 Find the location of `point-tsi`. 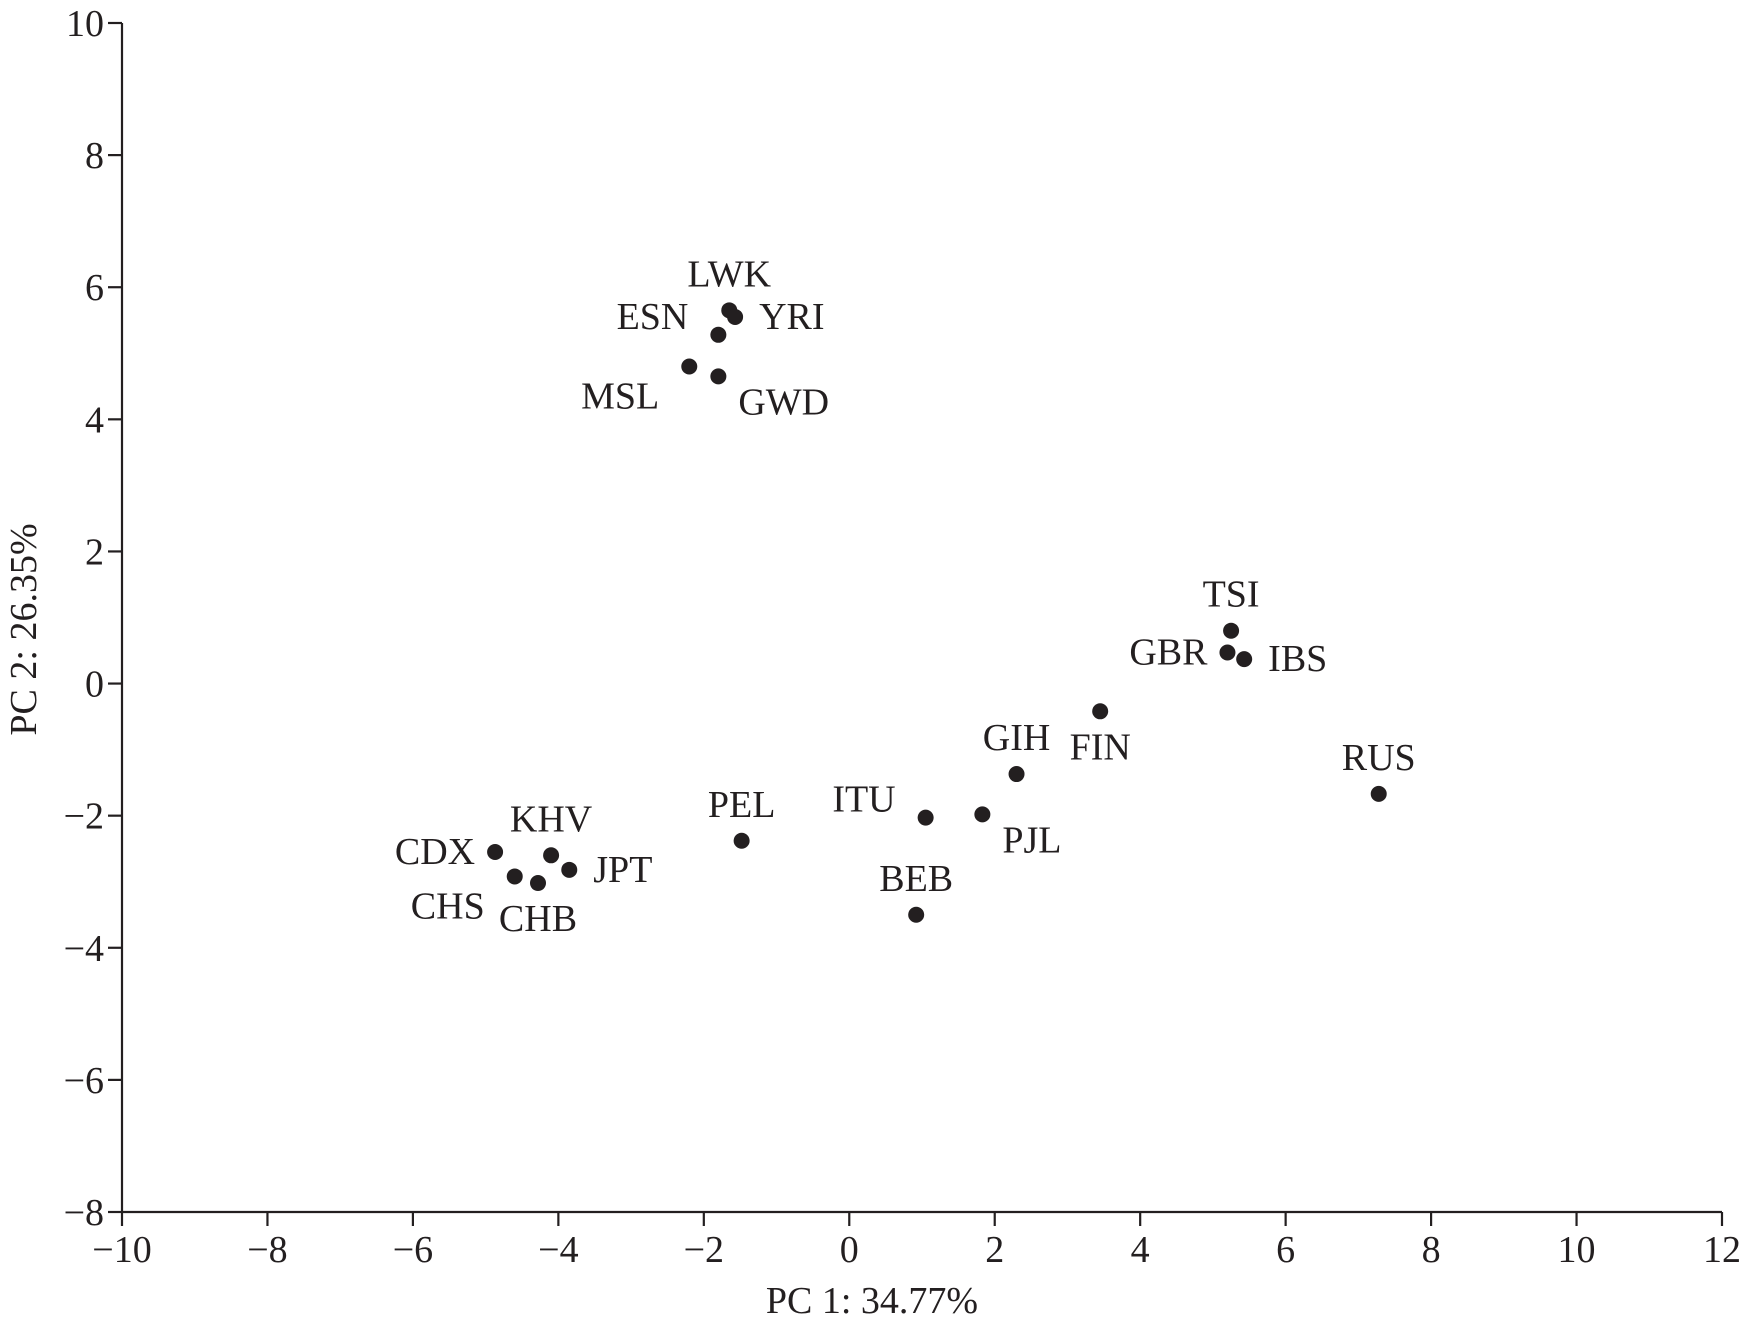

point-tsi is located at coordinates (1231, 630).